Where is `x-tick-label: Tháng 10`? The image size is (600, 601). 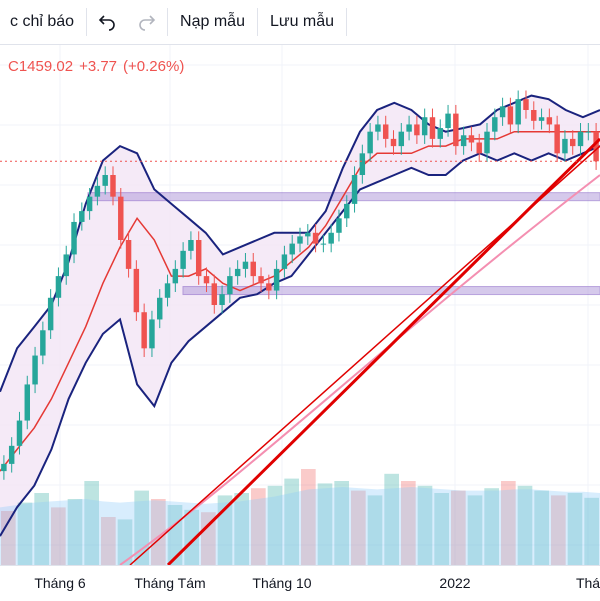
x-tick-label: Tháng 10 is located at coordinates (282, 583).